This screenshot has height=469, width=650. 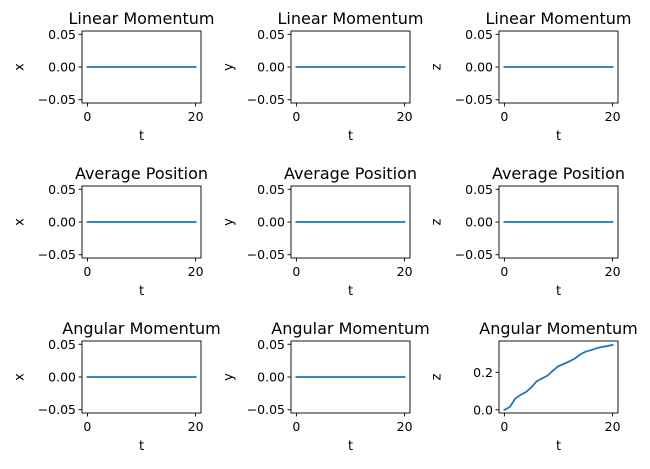 I want to click on subplot-9: 0.0 0.2 0 20 Angular Momentum t z, so click(x=534, y=386).